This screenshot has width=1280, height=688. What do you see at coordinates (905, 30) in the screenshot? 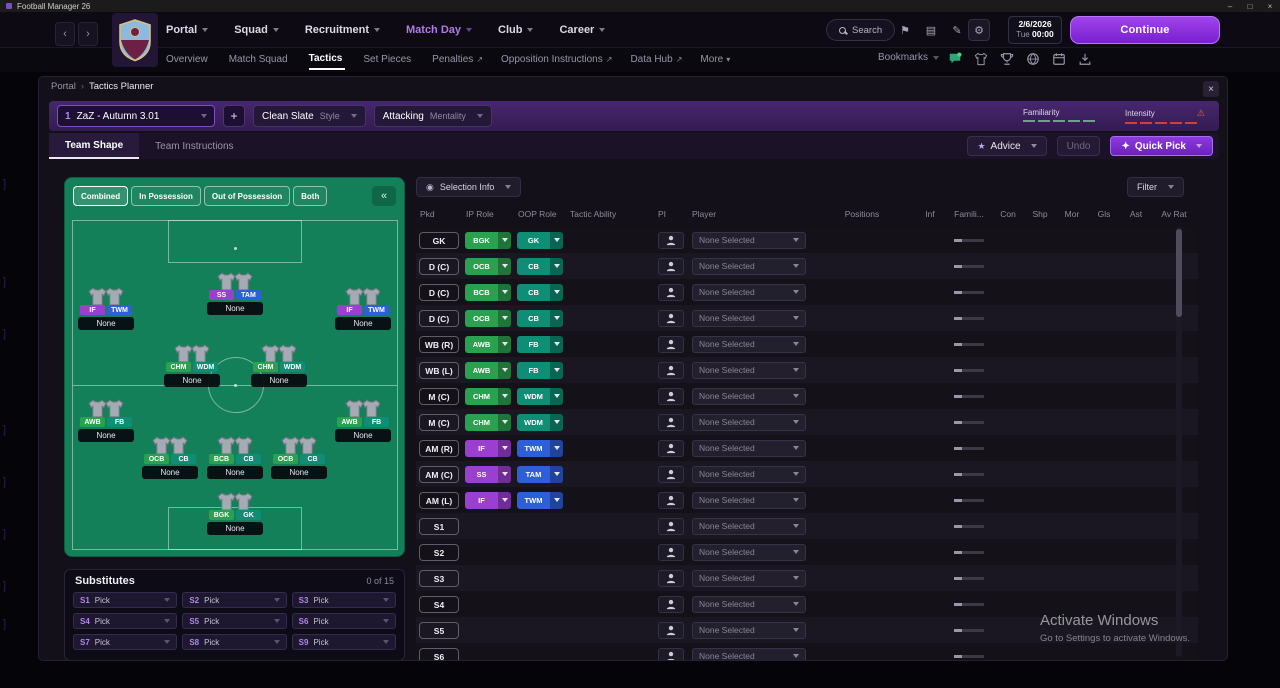
I see `bookmark-flag-button: ⚑` at bounding box center [905, 30].